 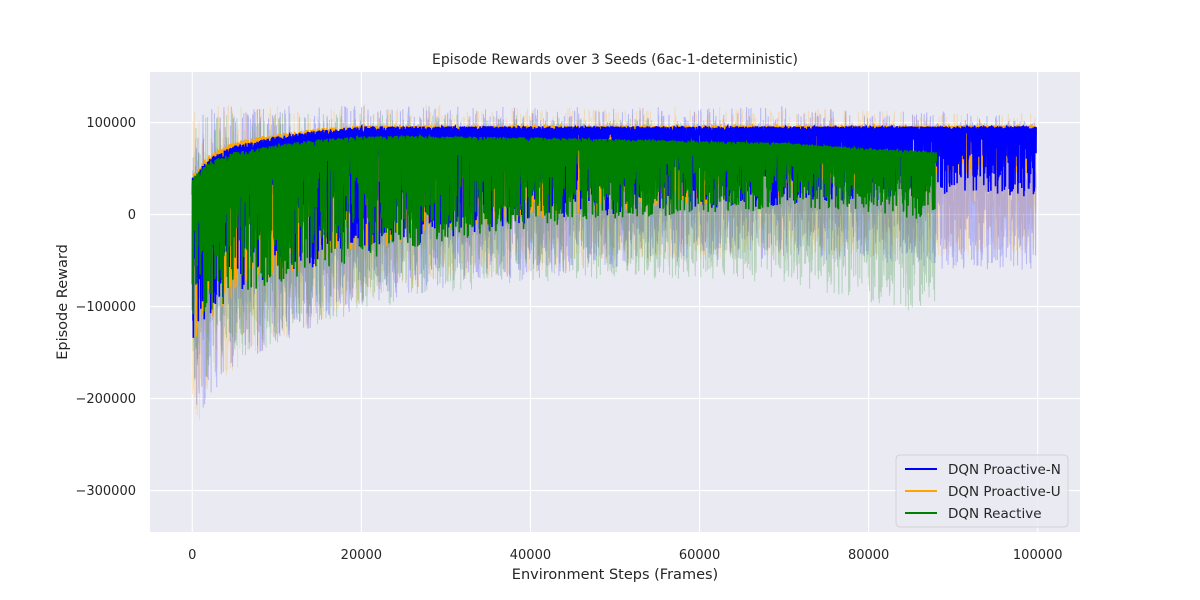 I want to click on x-tick-labels: 0 20000 40000 60000 80000 100000, so click(x=625, y=555).